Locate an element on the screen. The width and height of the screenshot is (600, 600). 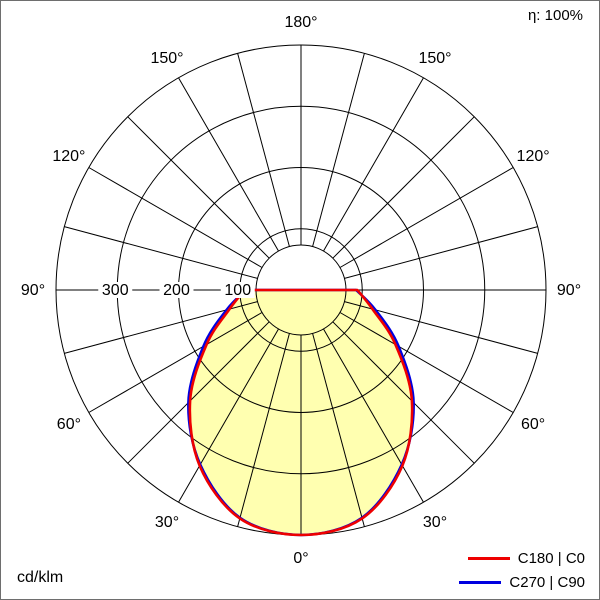
legend-line-c0 is located at coordinates (488, 558).